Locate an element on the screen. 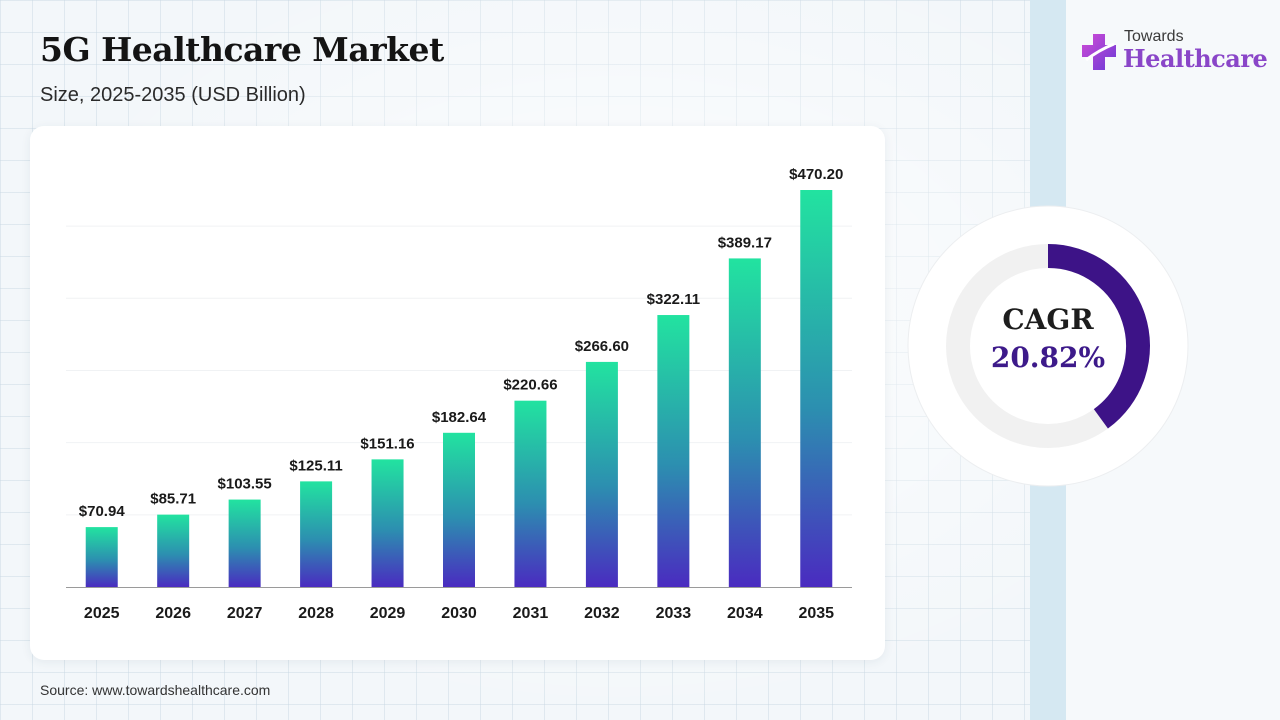  data-label-2034: $389.17 is located at coordinates (745, 242).